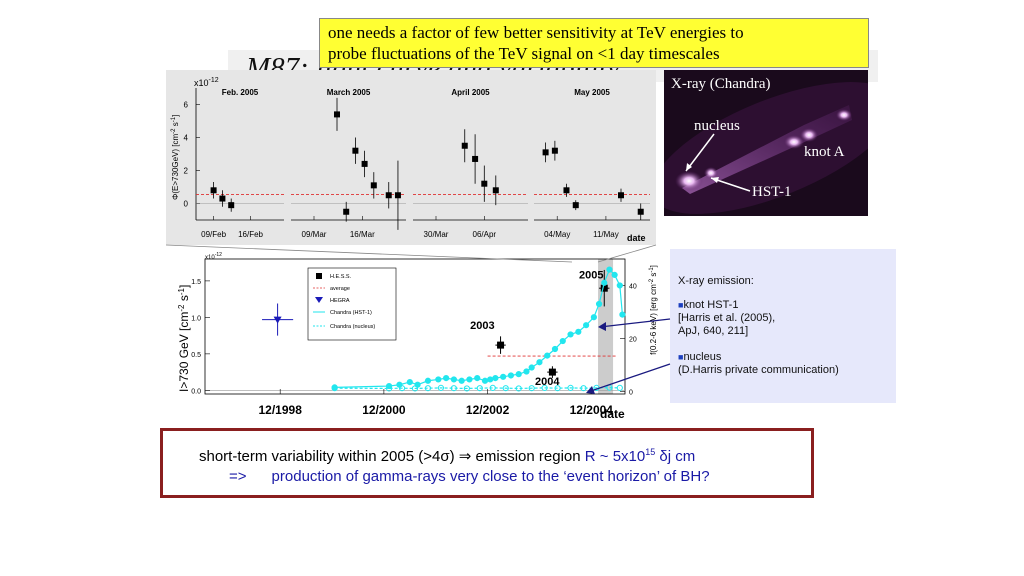 Image resolution: width=1024 pixels, height=576 pixels. Describe the element at coordinates (547, 382) in the screenshot. I see `year-label: 2004` at that location.